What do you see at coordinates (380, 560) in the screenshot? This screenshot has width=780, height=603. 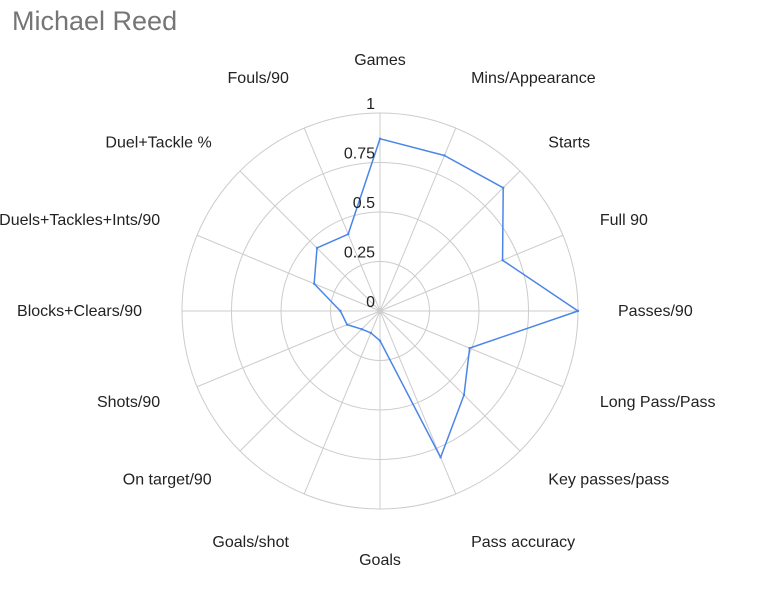 I see `axis-label: Goals` at bounding box center [380, 560].